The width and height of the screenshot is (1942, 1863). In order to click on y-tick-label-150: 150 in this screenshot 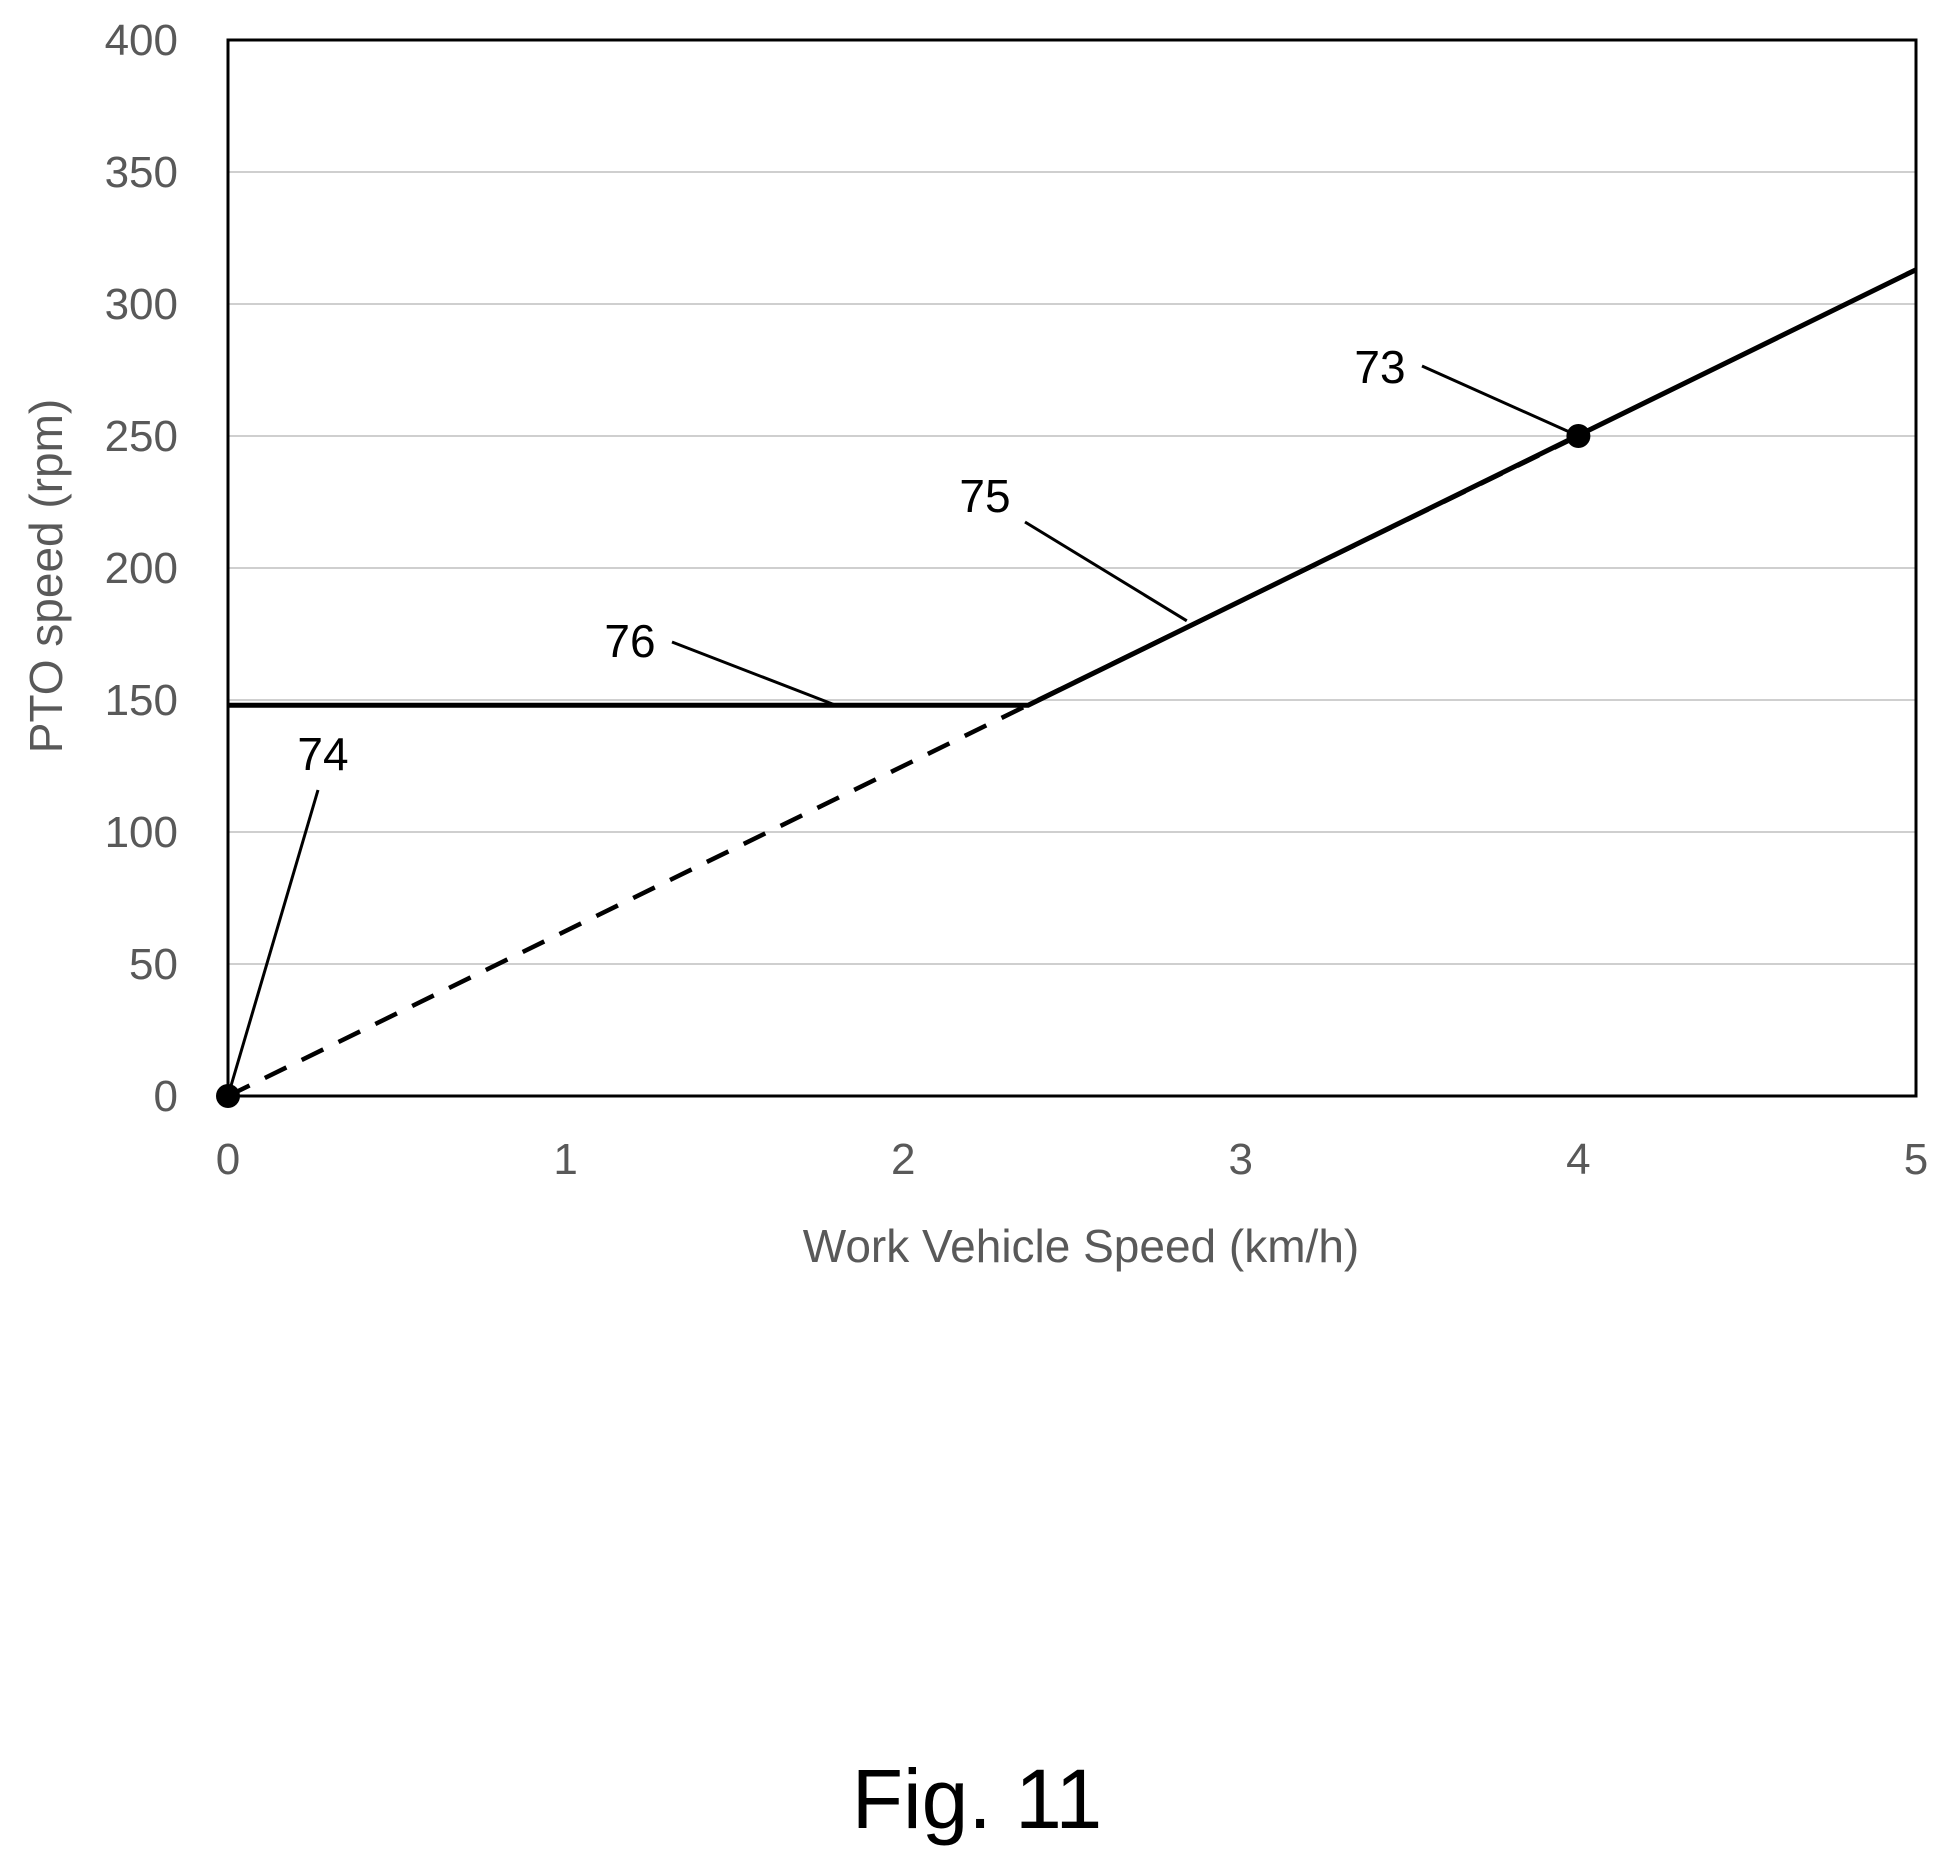, I will do `click(141, 700)`.